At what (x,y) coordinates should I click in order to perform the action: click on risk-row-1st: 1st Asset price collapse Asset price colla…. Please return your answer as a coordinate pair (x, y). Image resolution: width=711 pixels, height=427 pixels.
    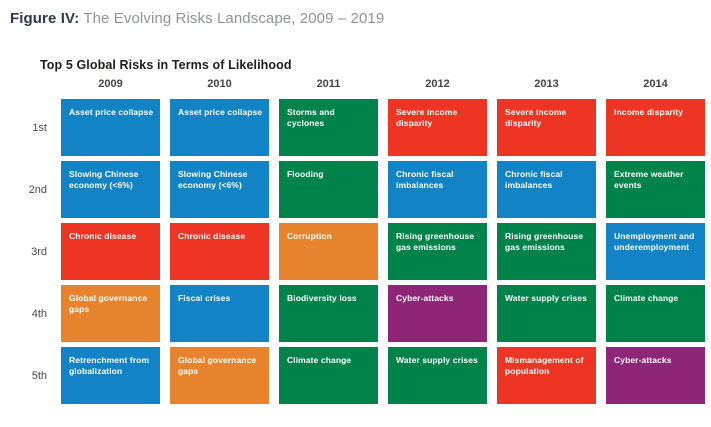
    Looking at the image, I should click on (352, 127).